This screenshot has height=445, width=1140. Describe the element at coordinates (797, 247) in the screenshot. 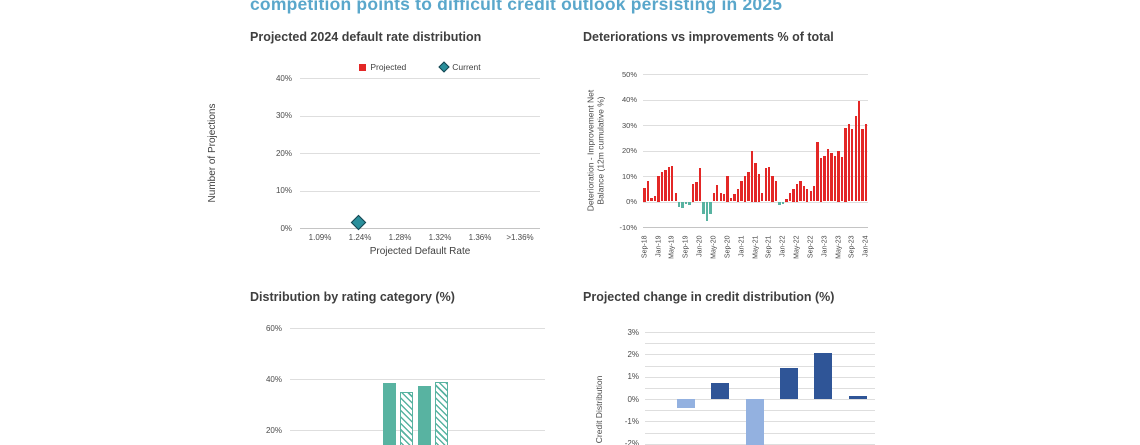

I see `x-tick-label: May-22` at that location.